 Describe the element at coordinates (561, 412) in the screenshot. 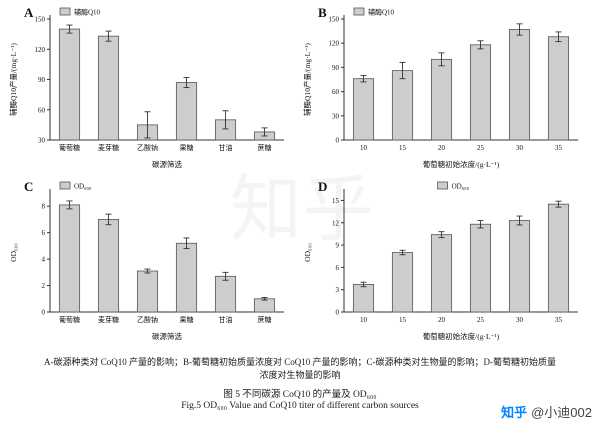

I see `author-name: @小迪002` at that location.